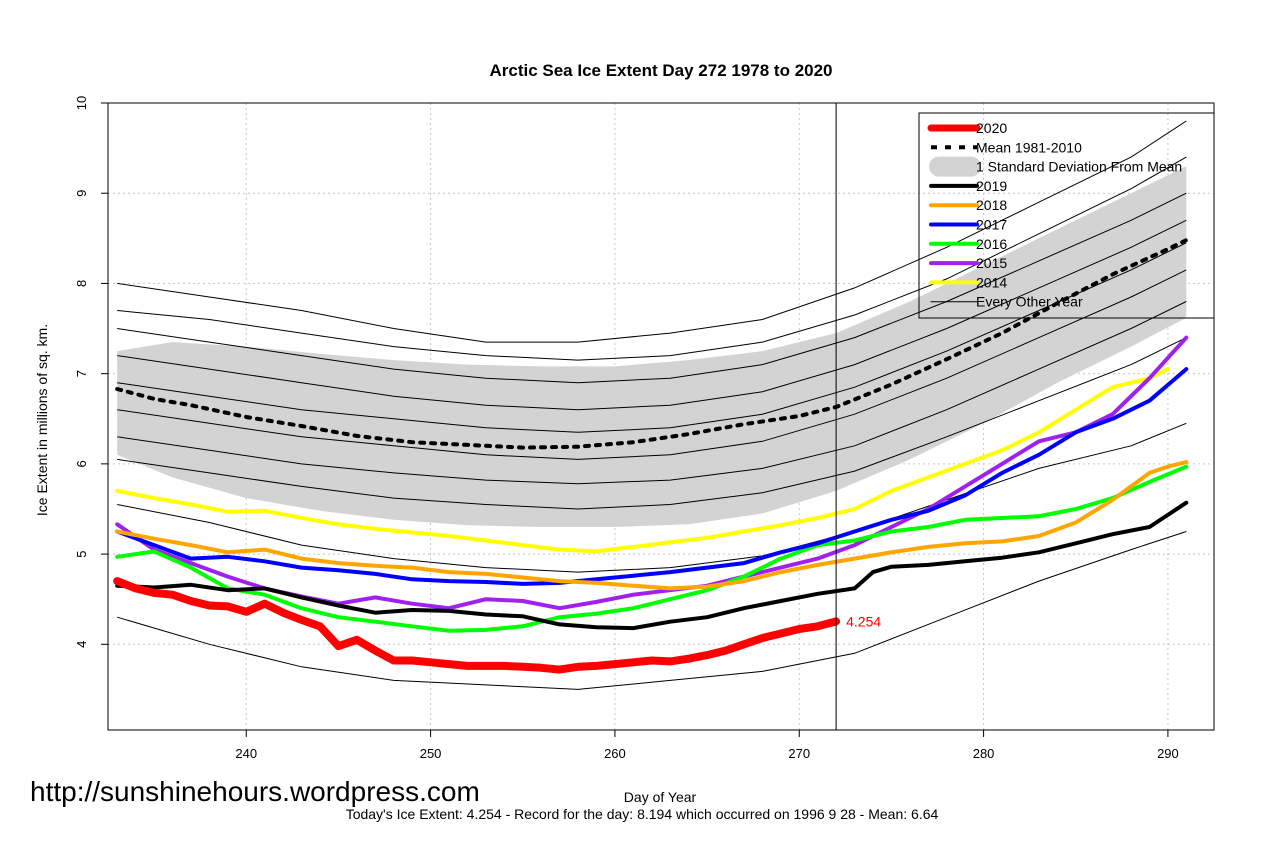  Describe the element at coordinates (991, 282) in the screenshot. I see `legend-label: 2014` at that location.